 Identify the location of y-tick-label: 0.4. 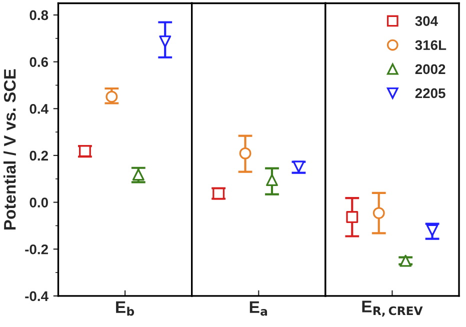
(39, 109).